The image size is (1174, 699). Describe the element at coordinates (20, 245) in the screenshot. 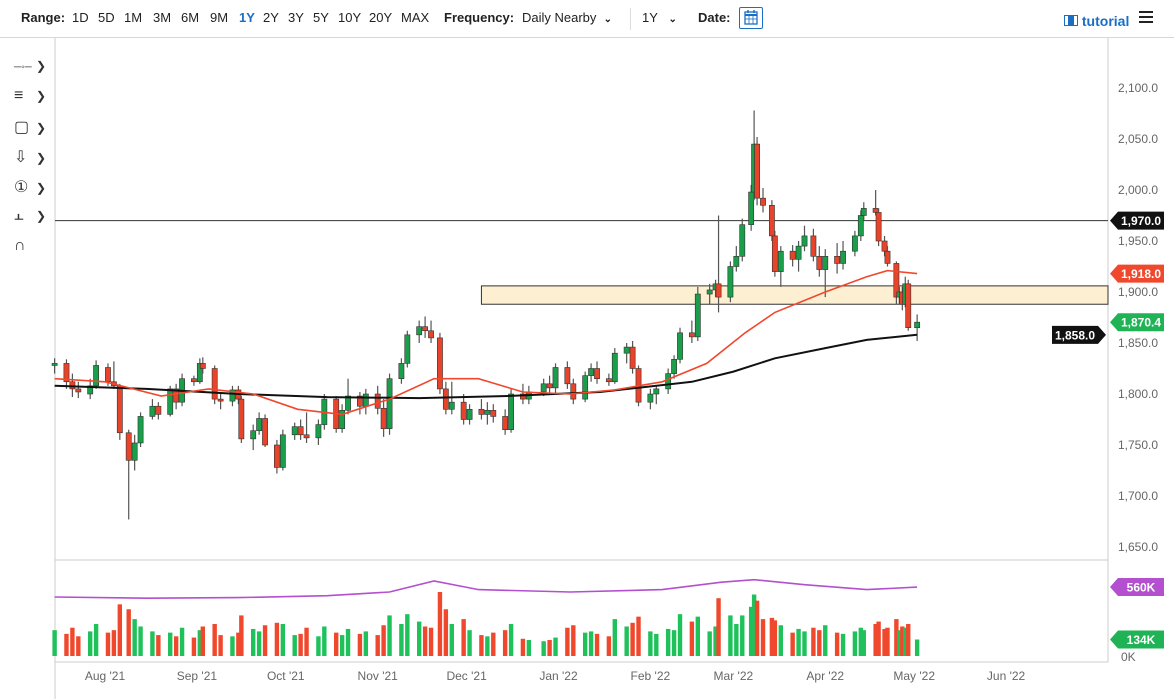

I see `magnet-icon: ∩` at that location.